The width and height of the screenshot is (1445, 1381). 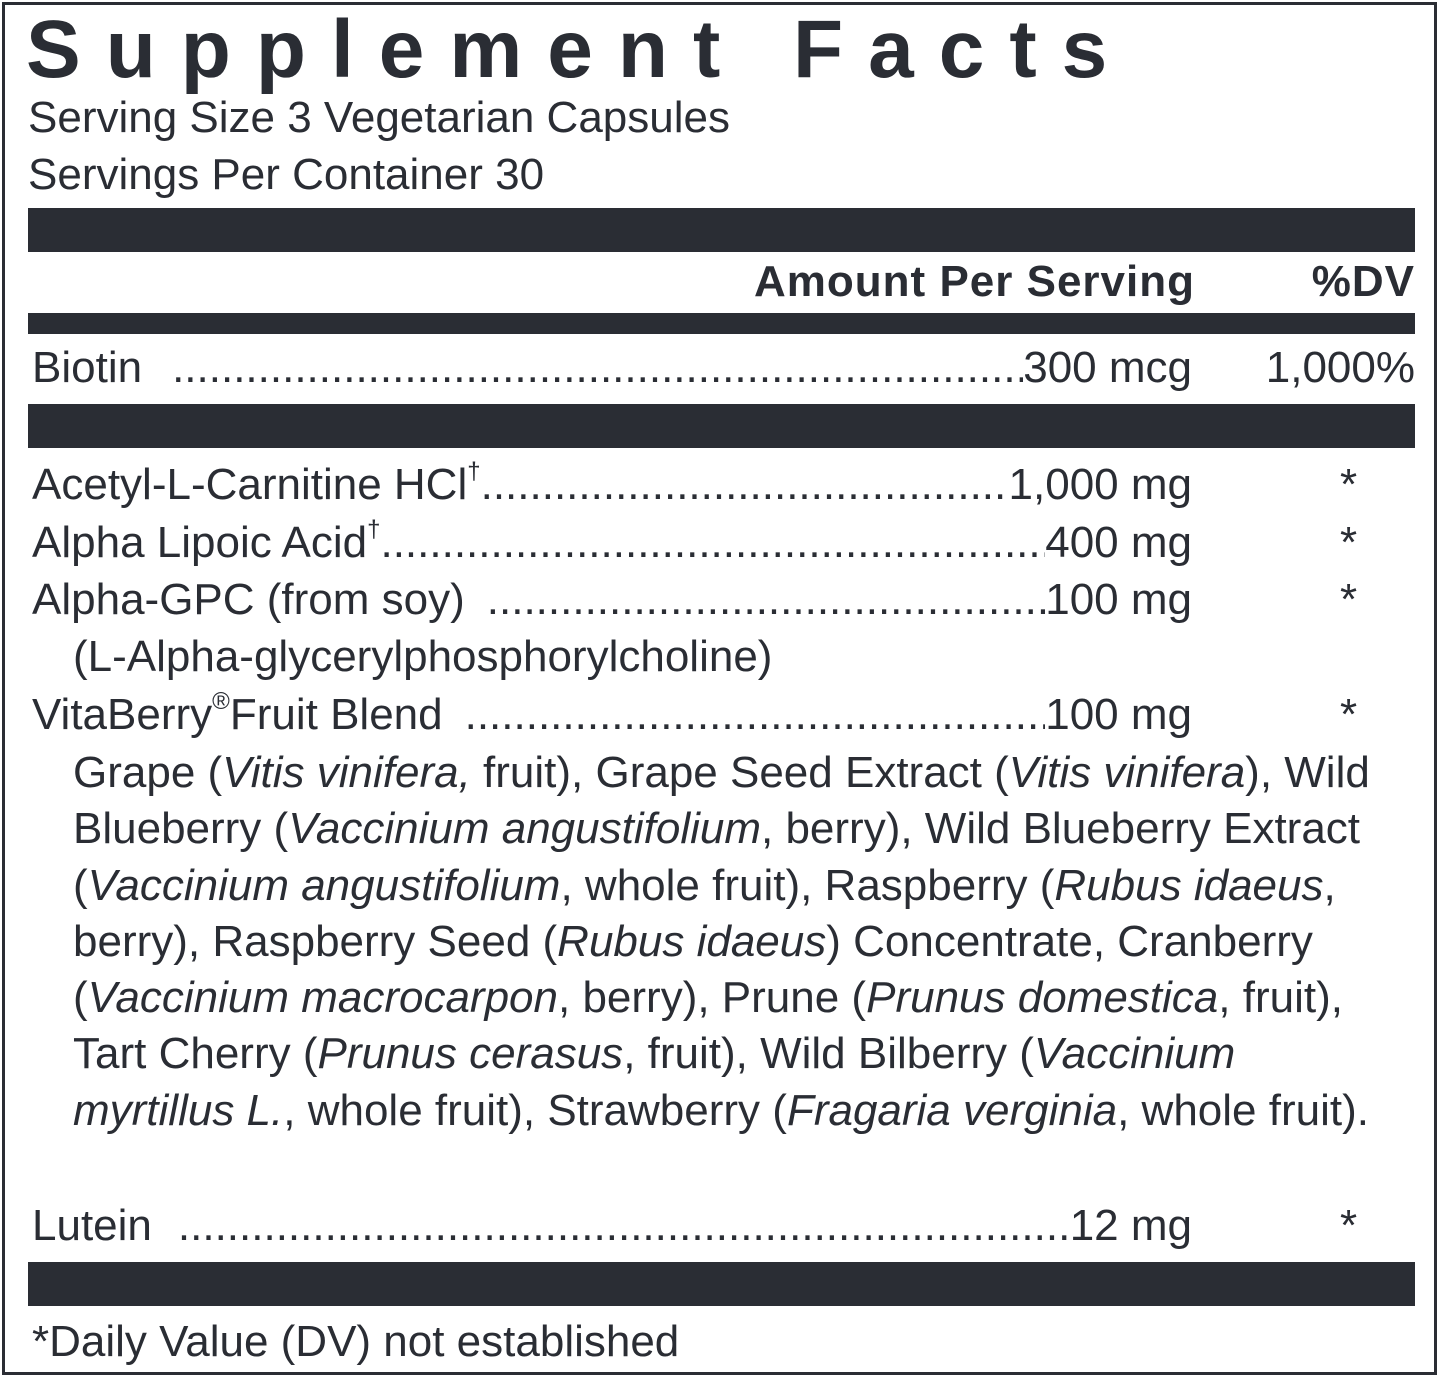 What do you see at coordinates (1243, 1110) in the screenshot?
I see `blend-text: , whole fruit).` at bounding box center [1243, 1110].